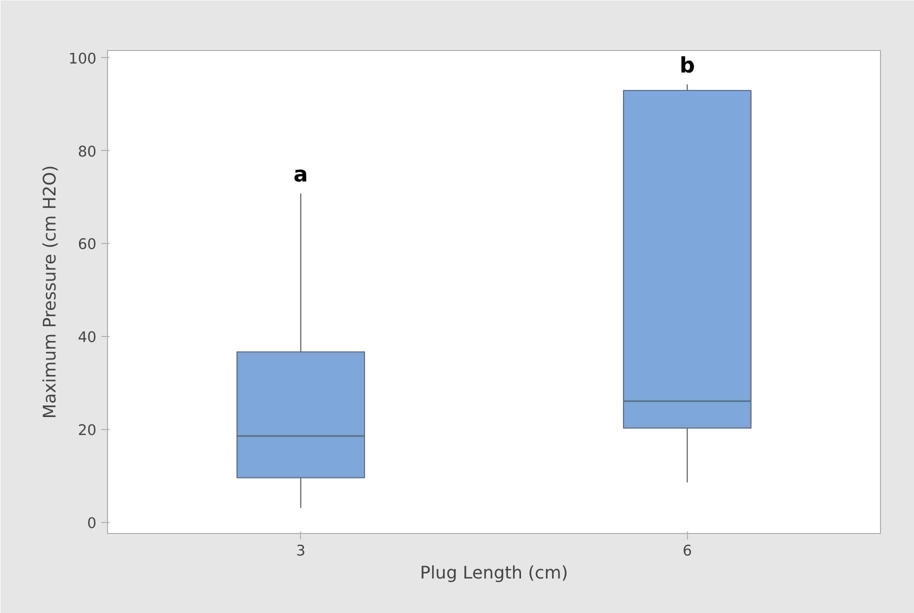  I want to click on y-tick-label: 40, so click(87, 337).